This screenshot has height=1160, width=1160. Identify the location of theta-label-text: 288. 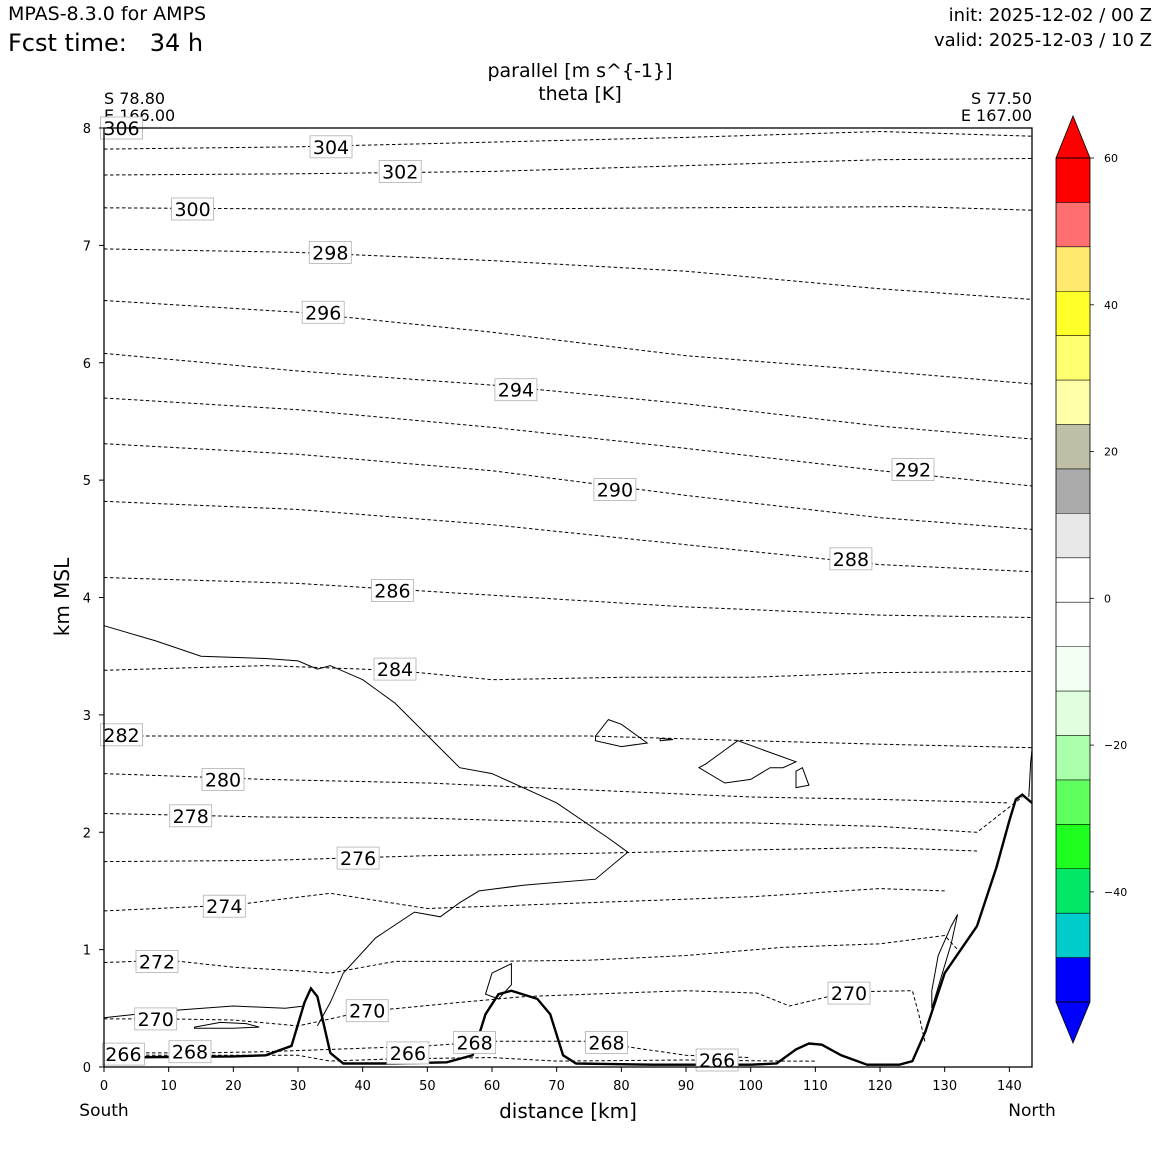
(851, 560).